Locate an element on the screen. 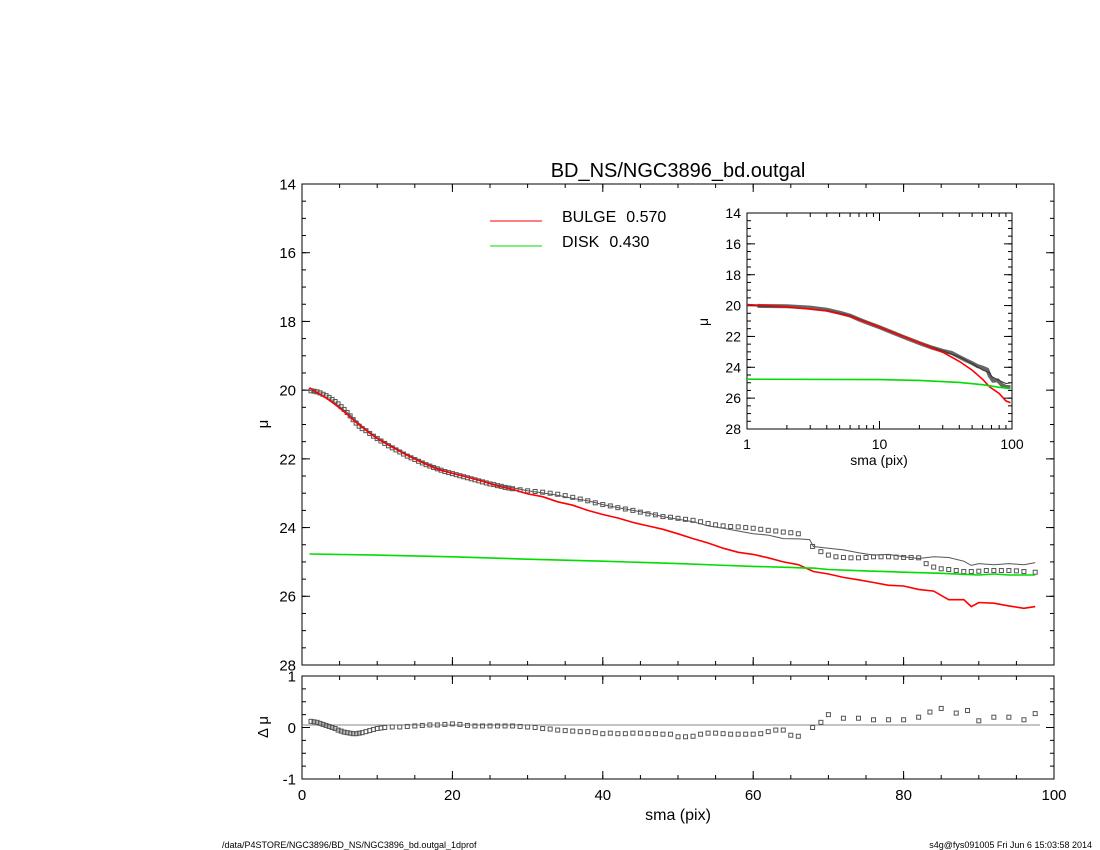 This screenshot has width=1100, height=850. inset-plot-frame is located at coordinates (879, 321).